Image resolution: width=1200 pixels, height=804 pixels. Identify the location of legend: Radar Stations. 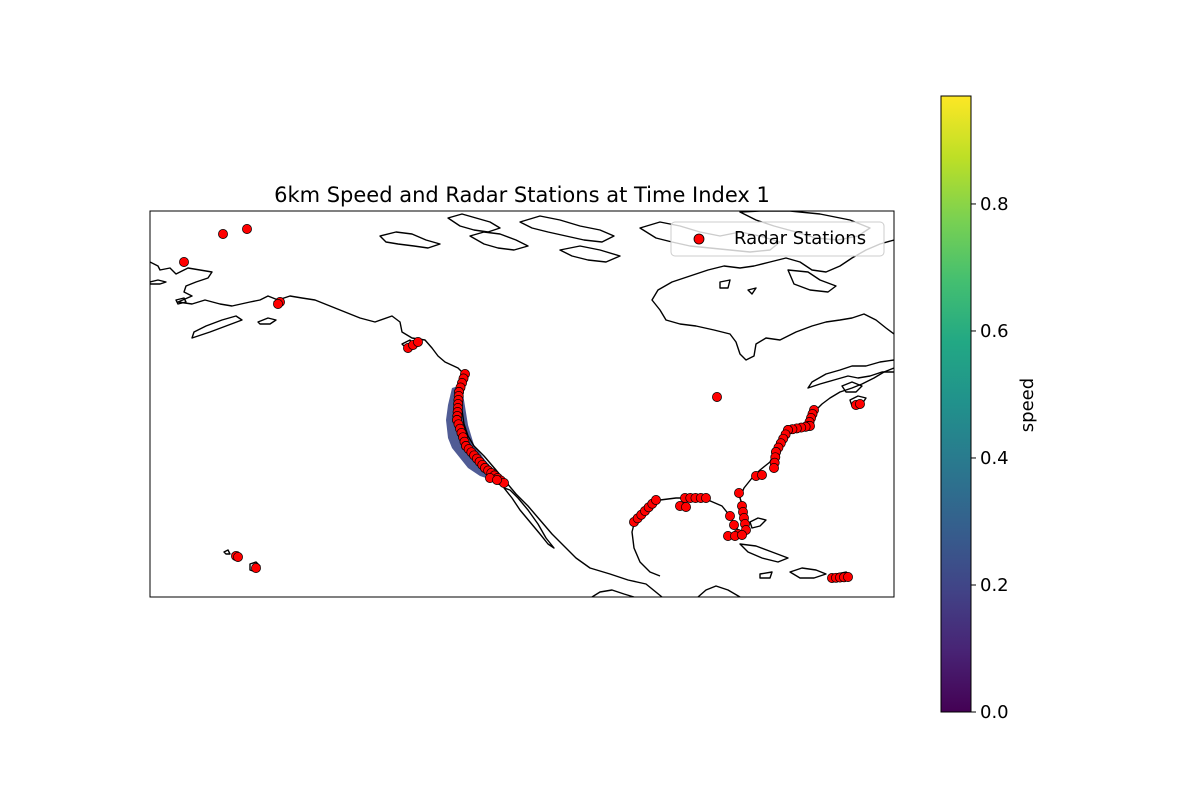
(777, 239).